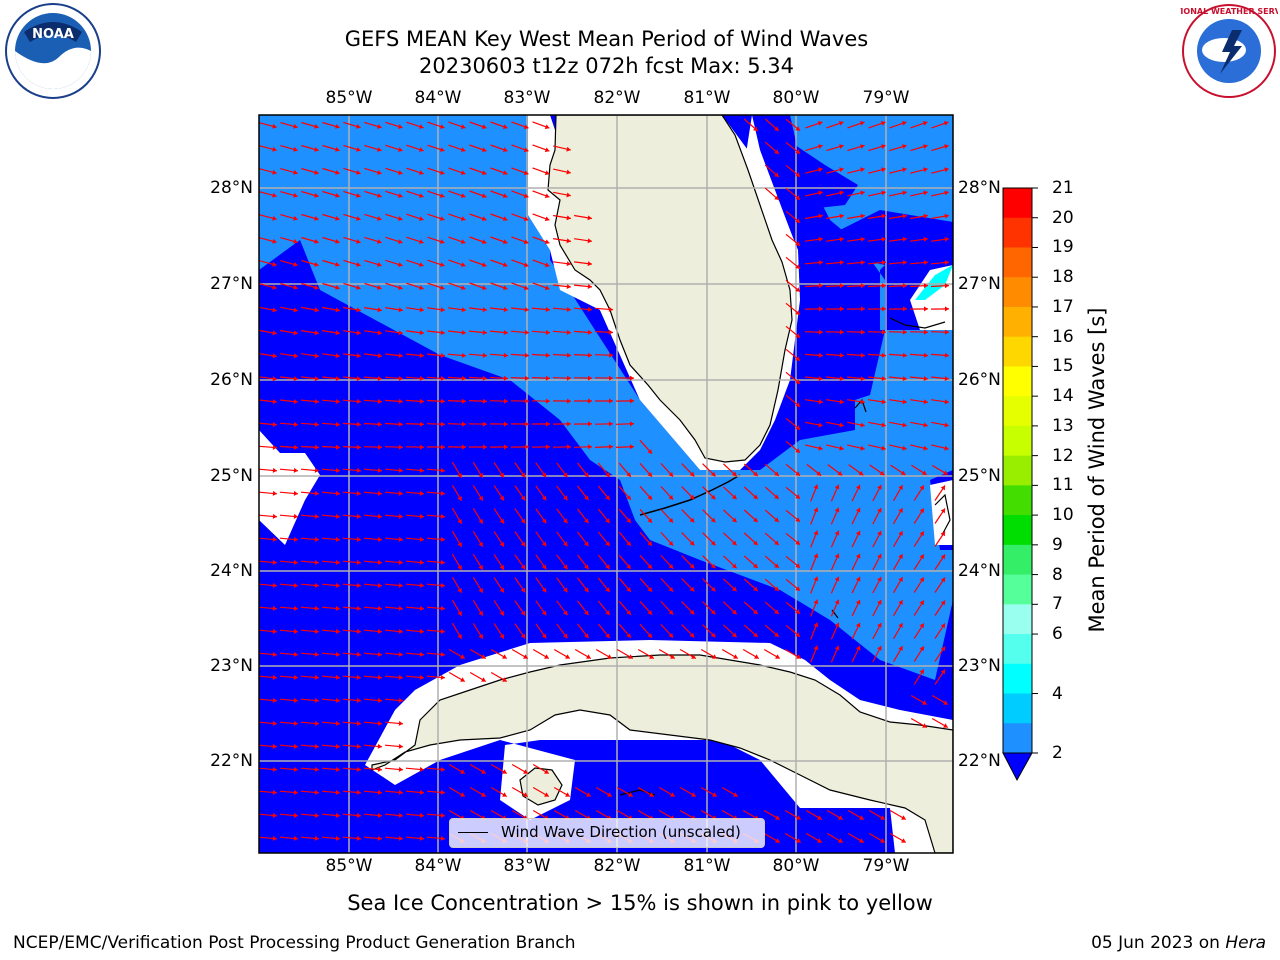  I want to click on colorbar-tick-label: 10, so click(1063, 515).